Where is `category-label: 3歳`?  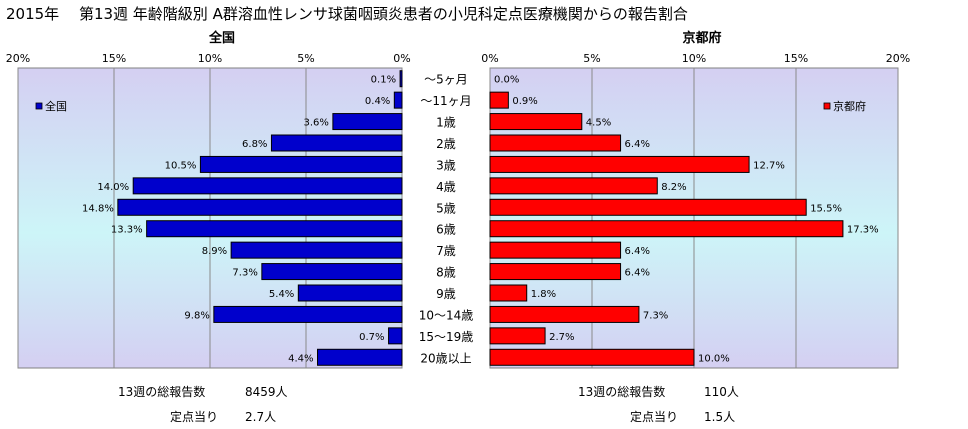 category-label: 3歳 is located at coordinates (446, 165).